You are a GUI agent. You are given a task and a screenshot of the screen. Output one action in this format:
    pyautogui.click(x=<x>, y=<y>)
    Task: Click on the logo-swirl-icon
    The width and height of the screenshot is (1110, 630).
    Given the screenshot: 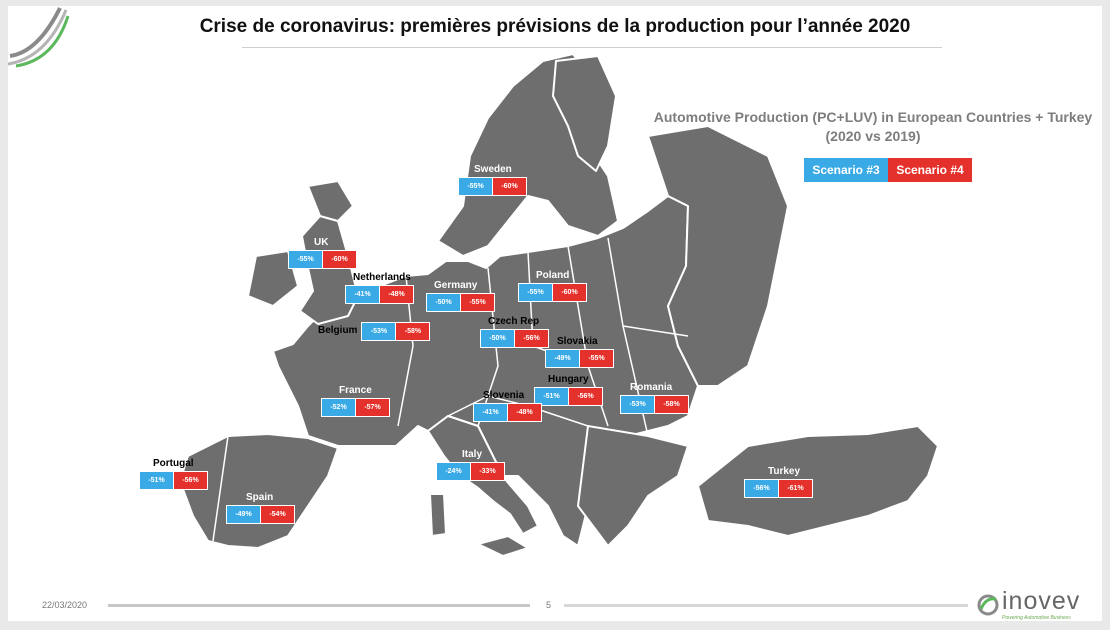 What is the action you would take?
    pyautogui.click(x=988, y=605)
    